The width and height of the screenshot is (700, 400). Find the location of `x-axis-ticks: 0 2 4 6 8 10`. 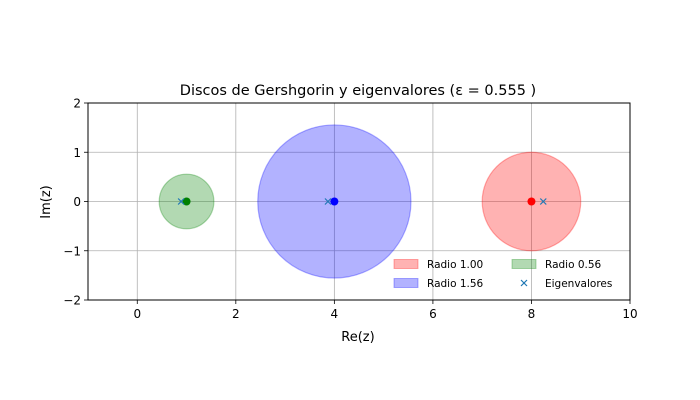

x-axis-ticks: 0 2 4 6 8 10 is located at coordinates (385, 310).